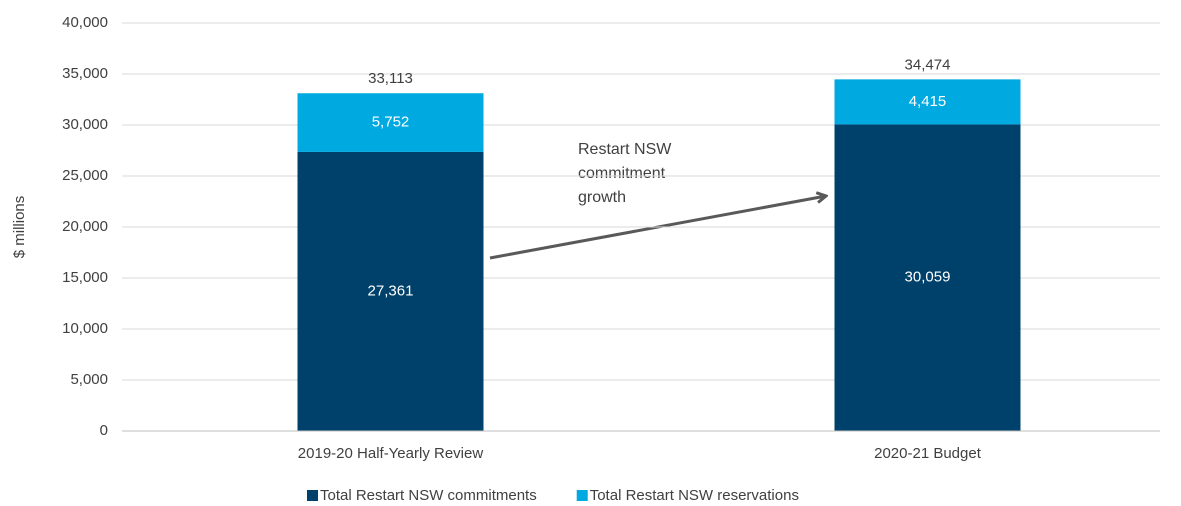  I want to click on y-tick-label: 0, so click(104, 430).